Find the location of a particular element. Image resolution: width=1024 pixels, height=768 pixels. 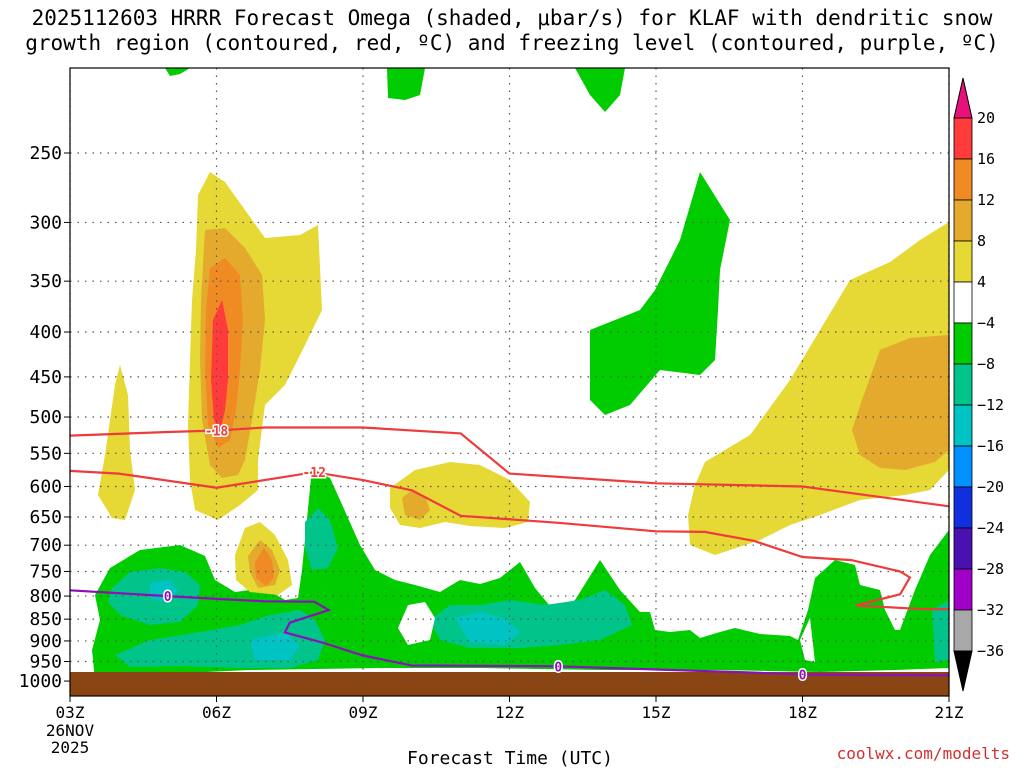

colorbar-label: −4 is located at coordinates (986, 323).